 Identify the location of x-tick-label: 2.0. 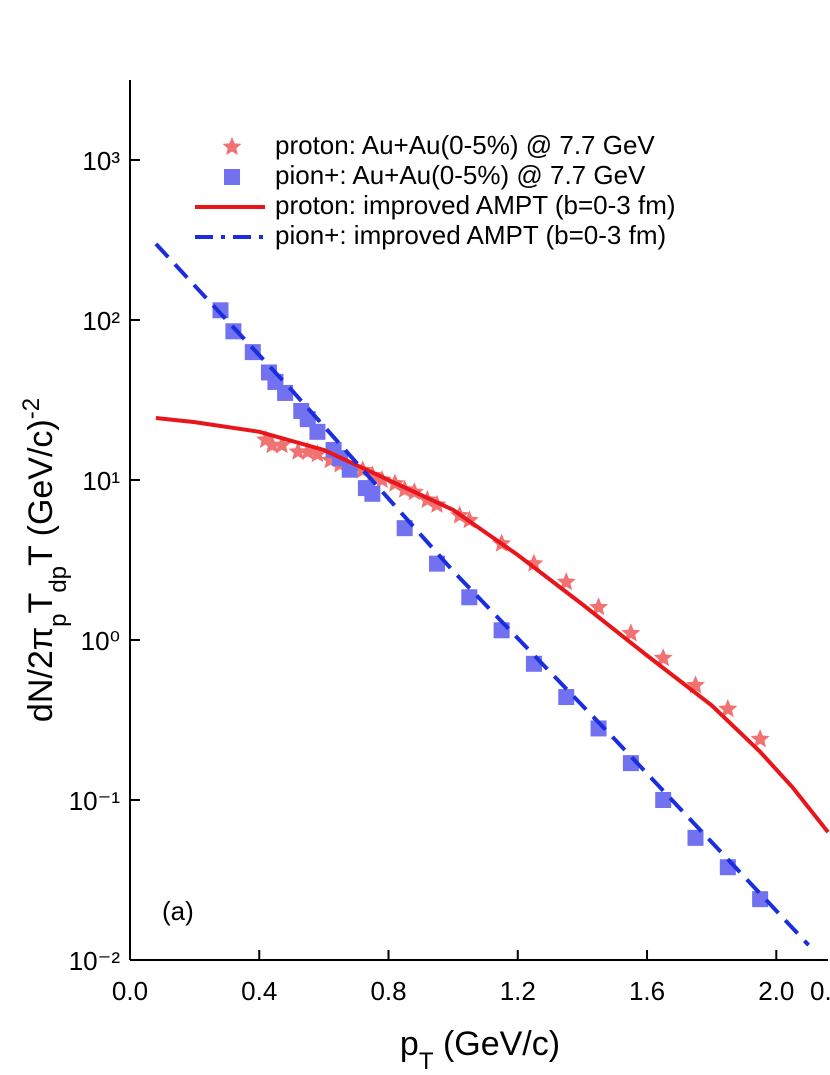
(776, 991).